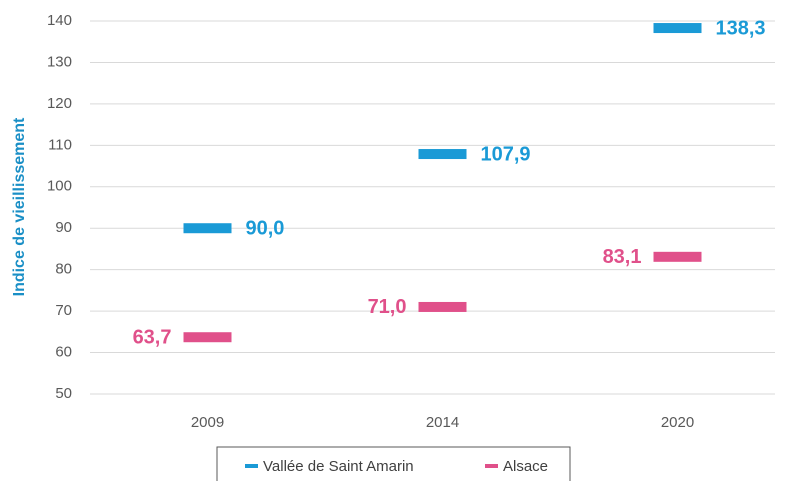 This screenshot has height=481, width=790. Describe the element at coordinates (59, 103) in the screenshot. I see `y-tick-label: 120` at that location.